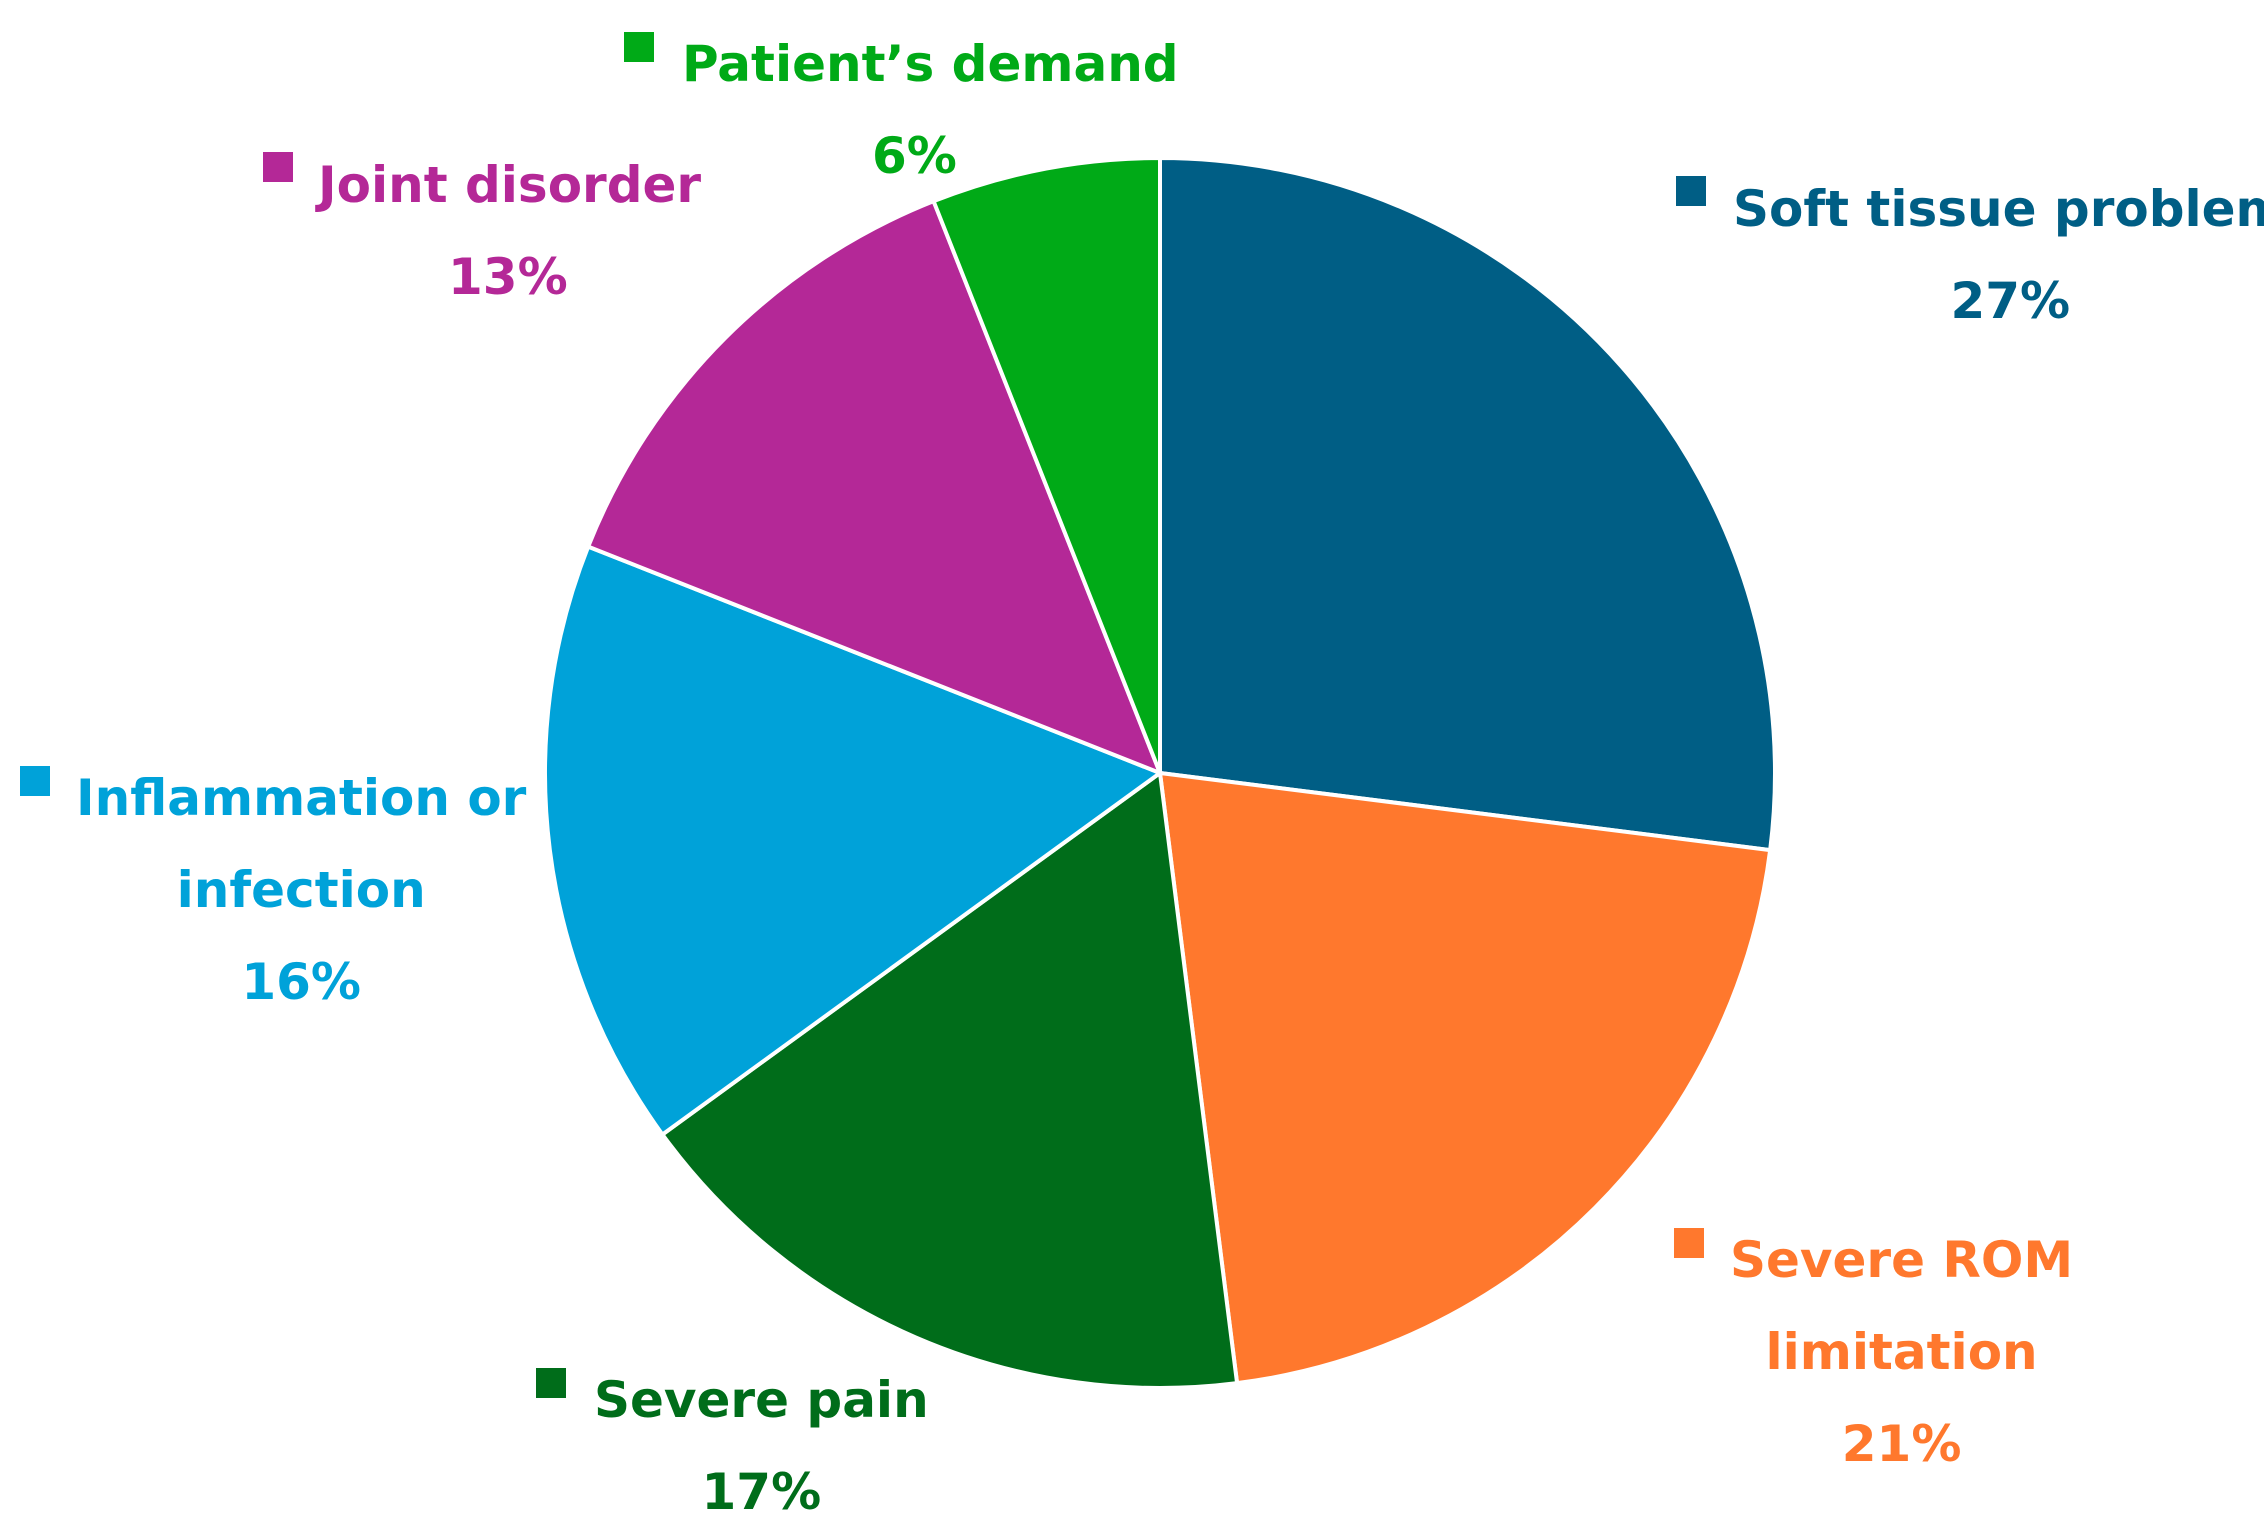 The image size is (2264, 1539). Describe the element at coordinates (1689, 1243) in the screenshot. I see `legend-marker-rom` at that location.